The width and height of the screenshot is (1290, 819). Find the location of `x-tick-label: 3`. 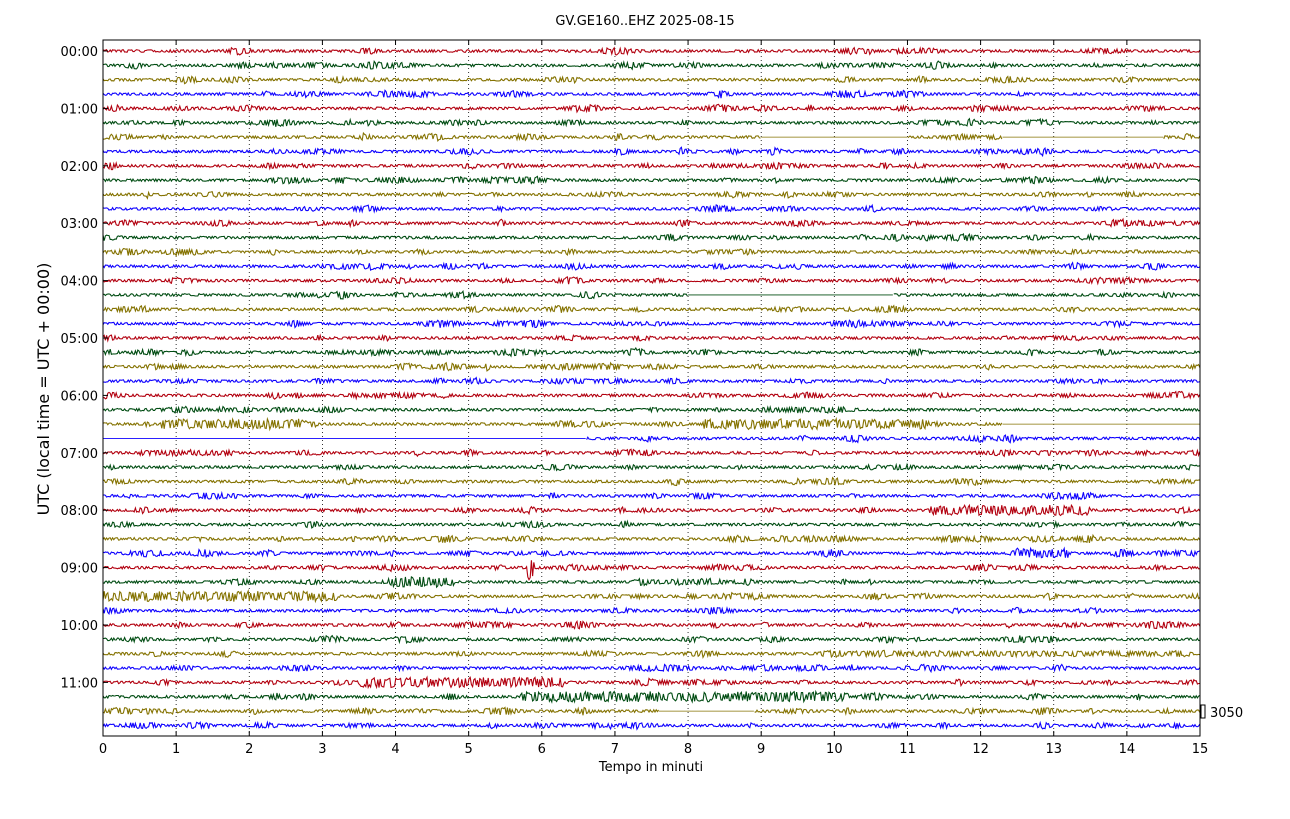

x-tick-label: 3 is located at coordinates (322, 749).